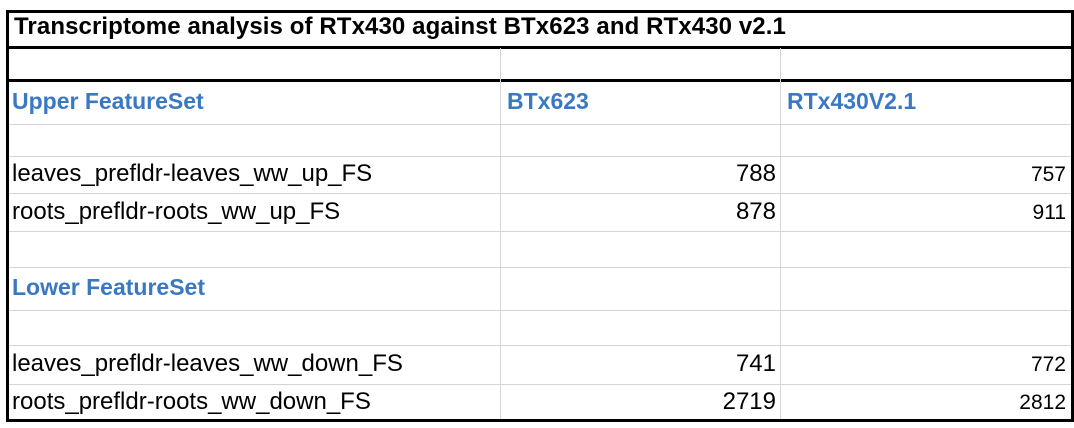  I want to click on header-rtx430: RTx430V2.1, so click(852, 101).